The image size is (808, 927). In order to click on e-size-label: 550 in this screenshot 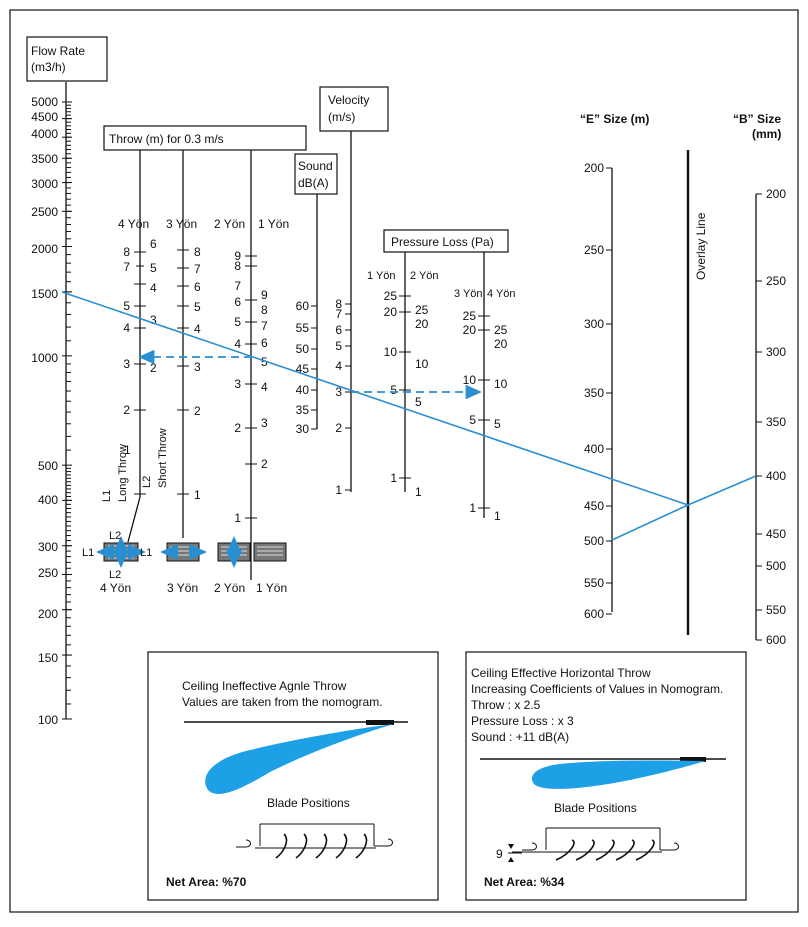, I will do `click(594, 583)`.